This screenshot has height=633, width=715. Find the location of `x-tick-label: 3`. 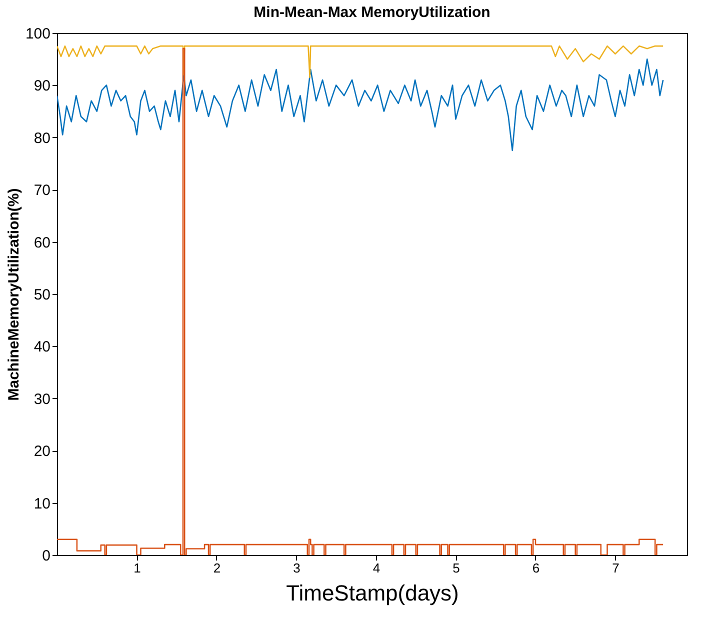

x-tick-label: 3 is located at coordinates (296, 568).